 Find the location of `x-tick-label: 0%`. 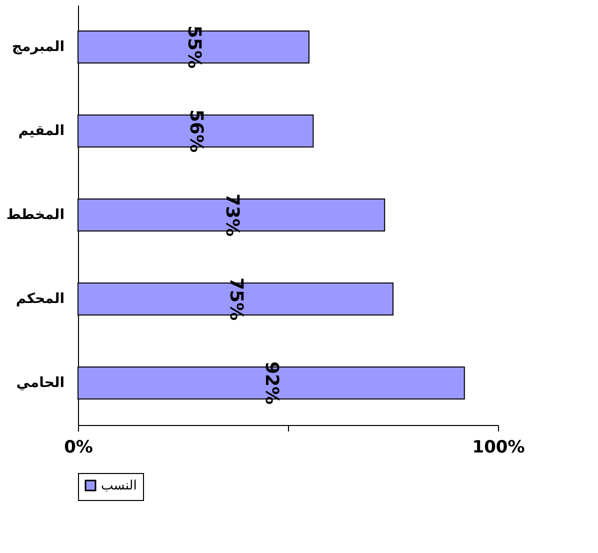

x-tick-label: 0% is located at coordinates (78, 448).